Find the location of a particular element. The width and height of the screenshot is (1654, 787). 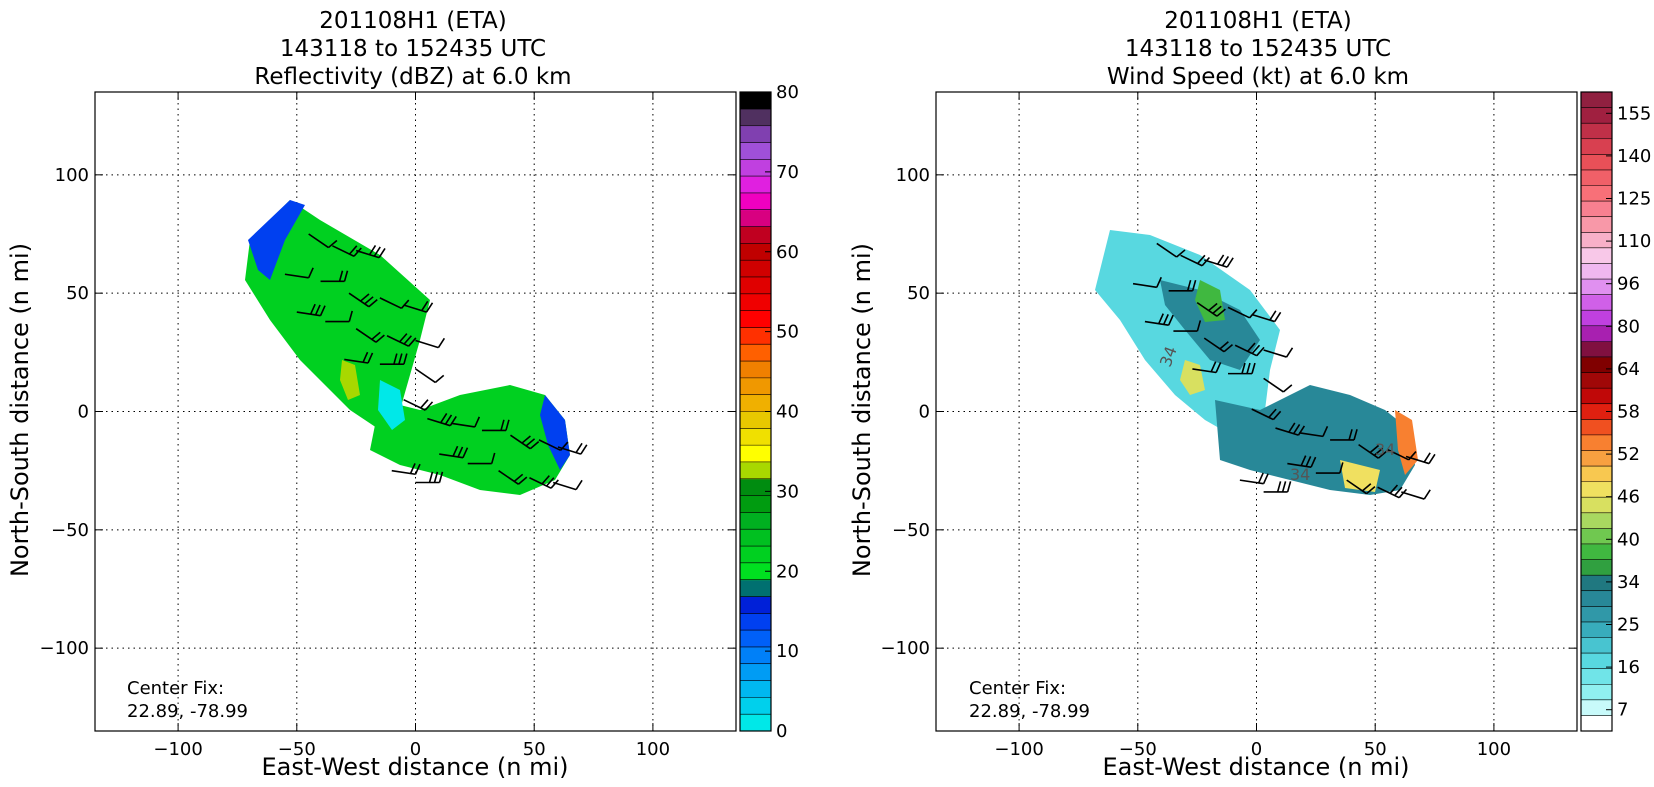

colorbar-tick-label: 34 is located at coordinates (1628, 582).